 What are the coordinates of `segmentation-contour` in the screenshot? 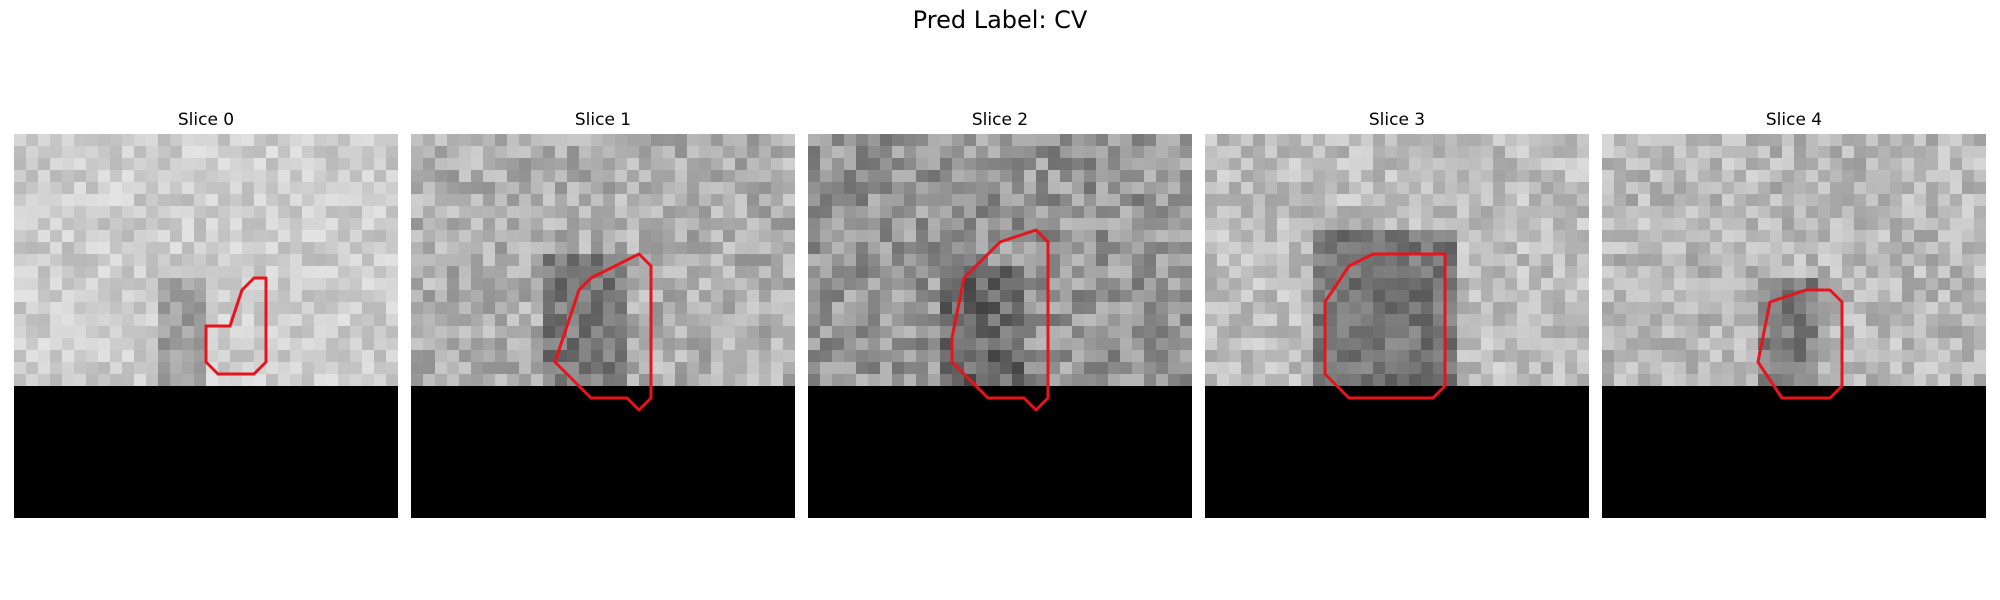 It's located at (603, 332).